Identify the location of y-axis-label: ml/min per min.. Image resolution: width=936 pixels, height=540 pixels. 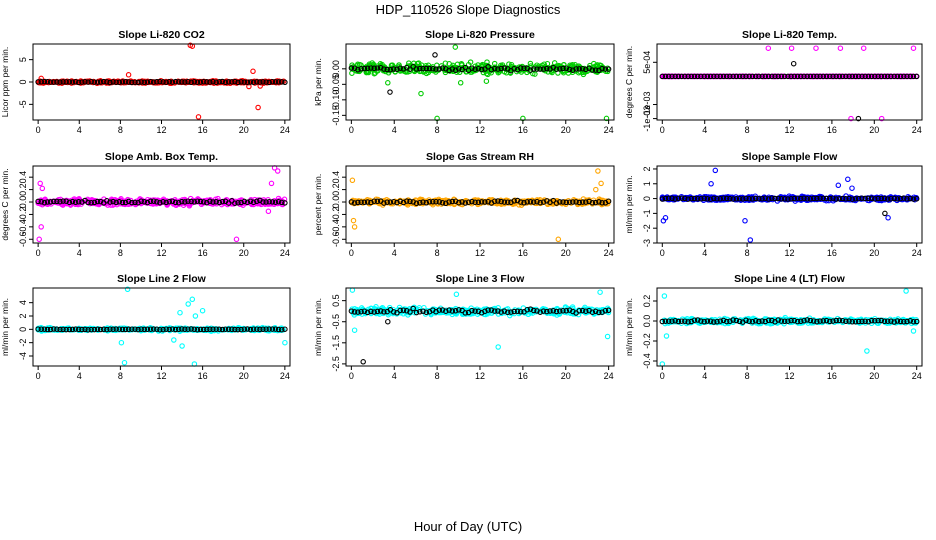
(629, 327).